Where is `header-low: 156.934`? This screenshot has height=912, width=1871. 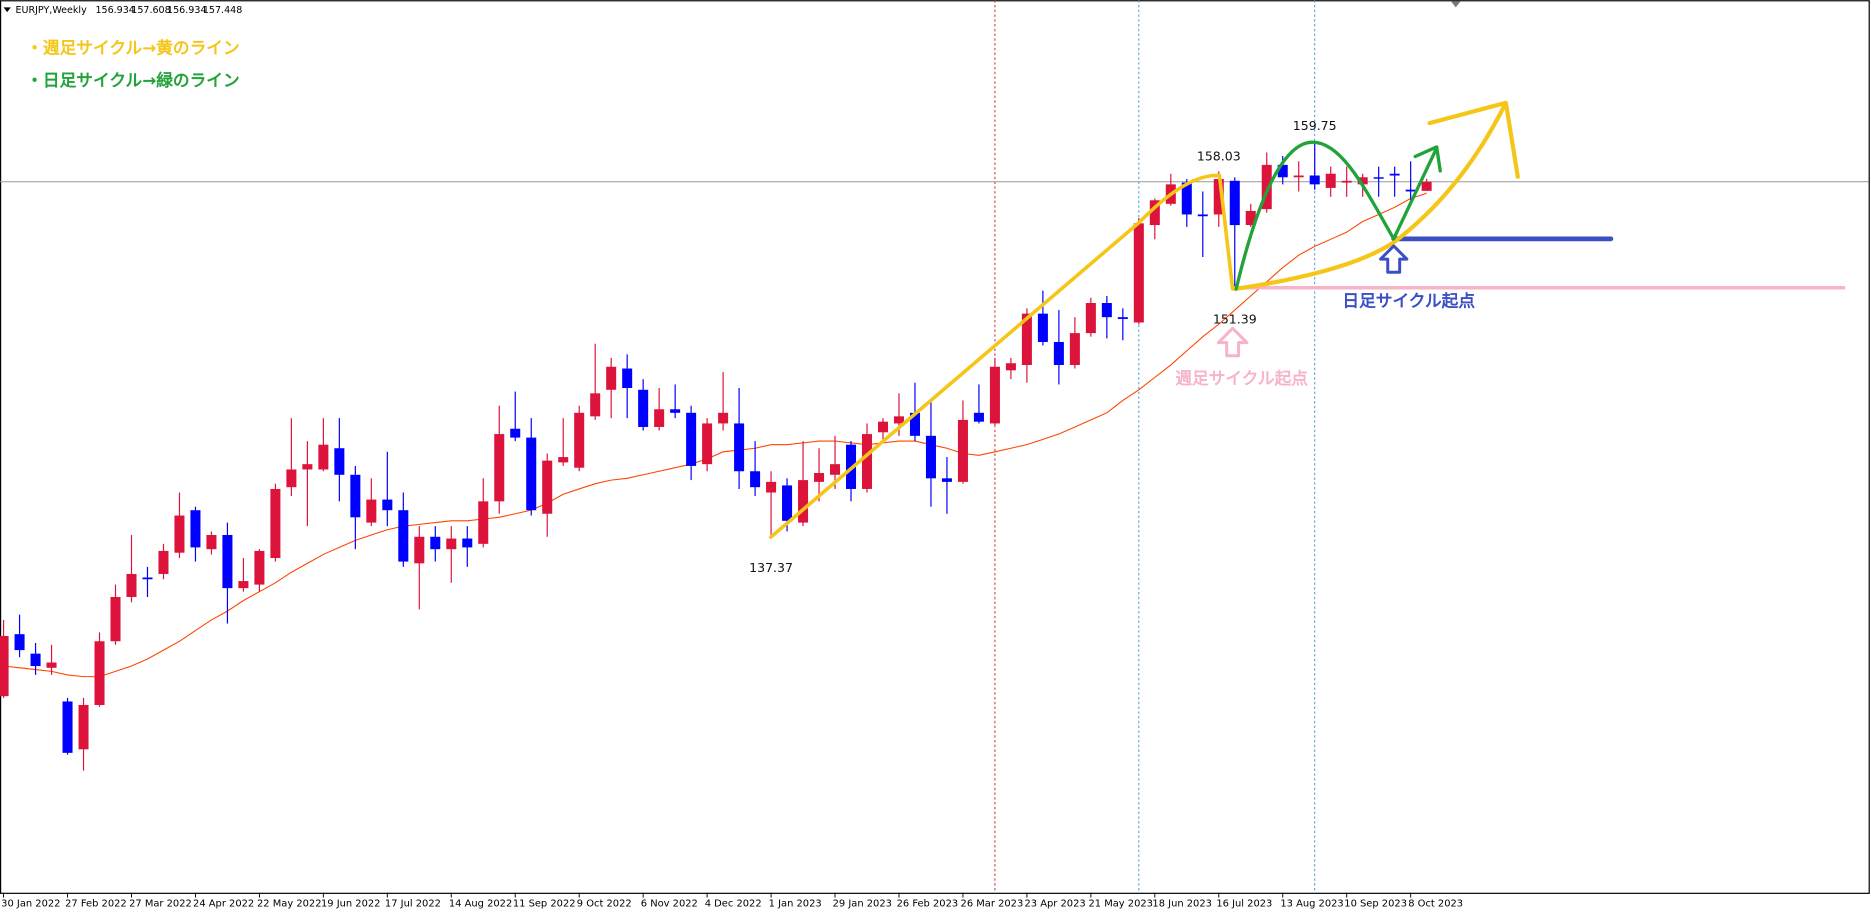
header-low: 156.934 is located at coordinates (186, 10).